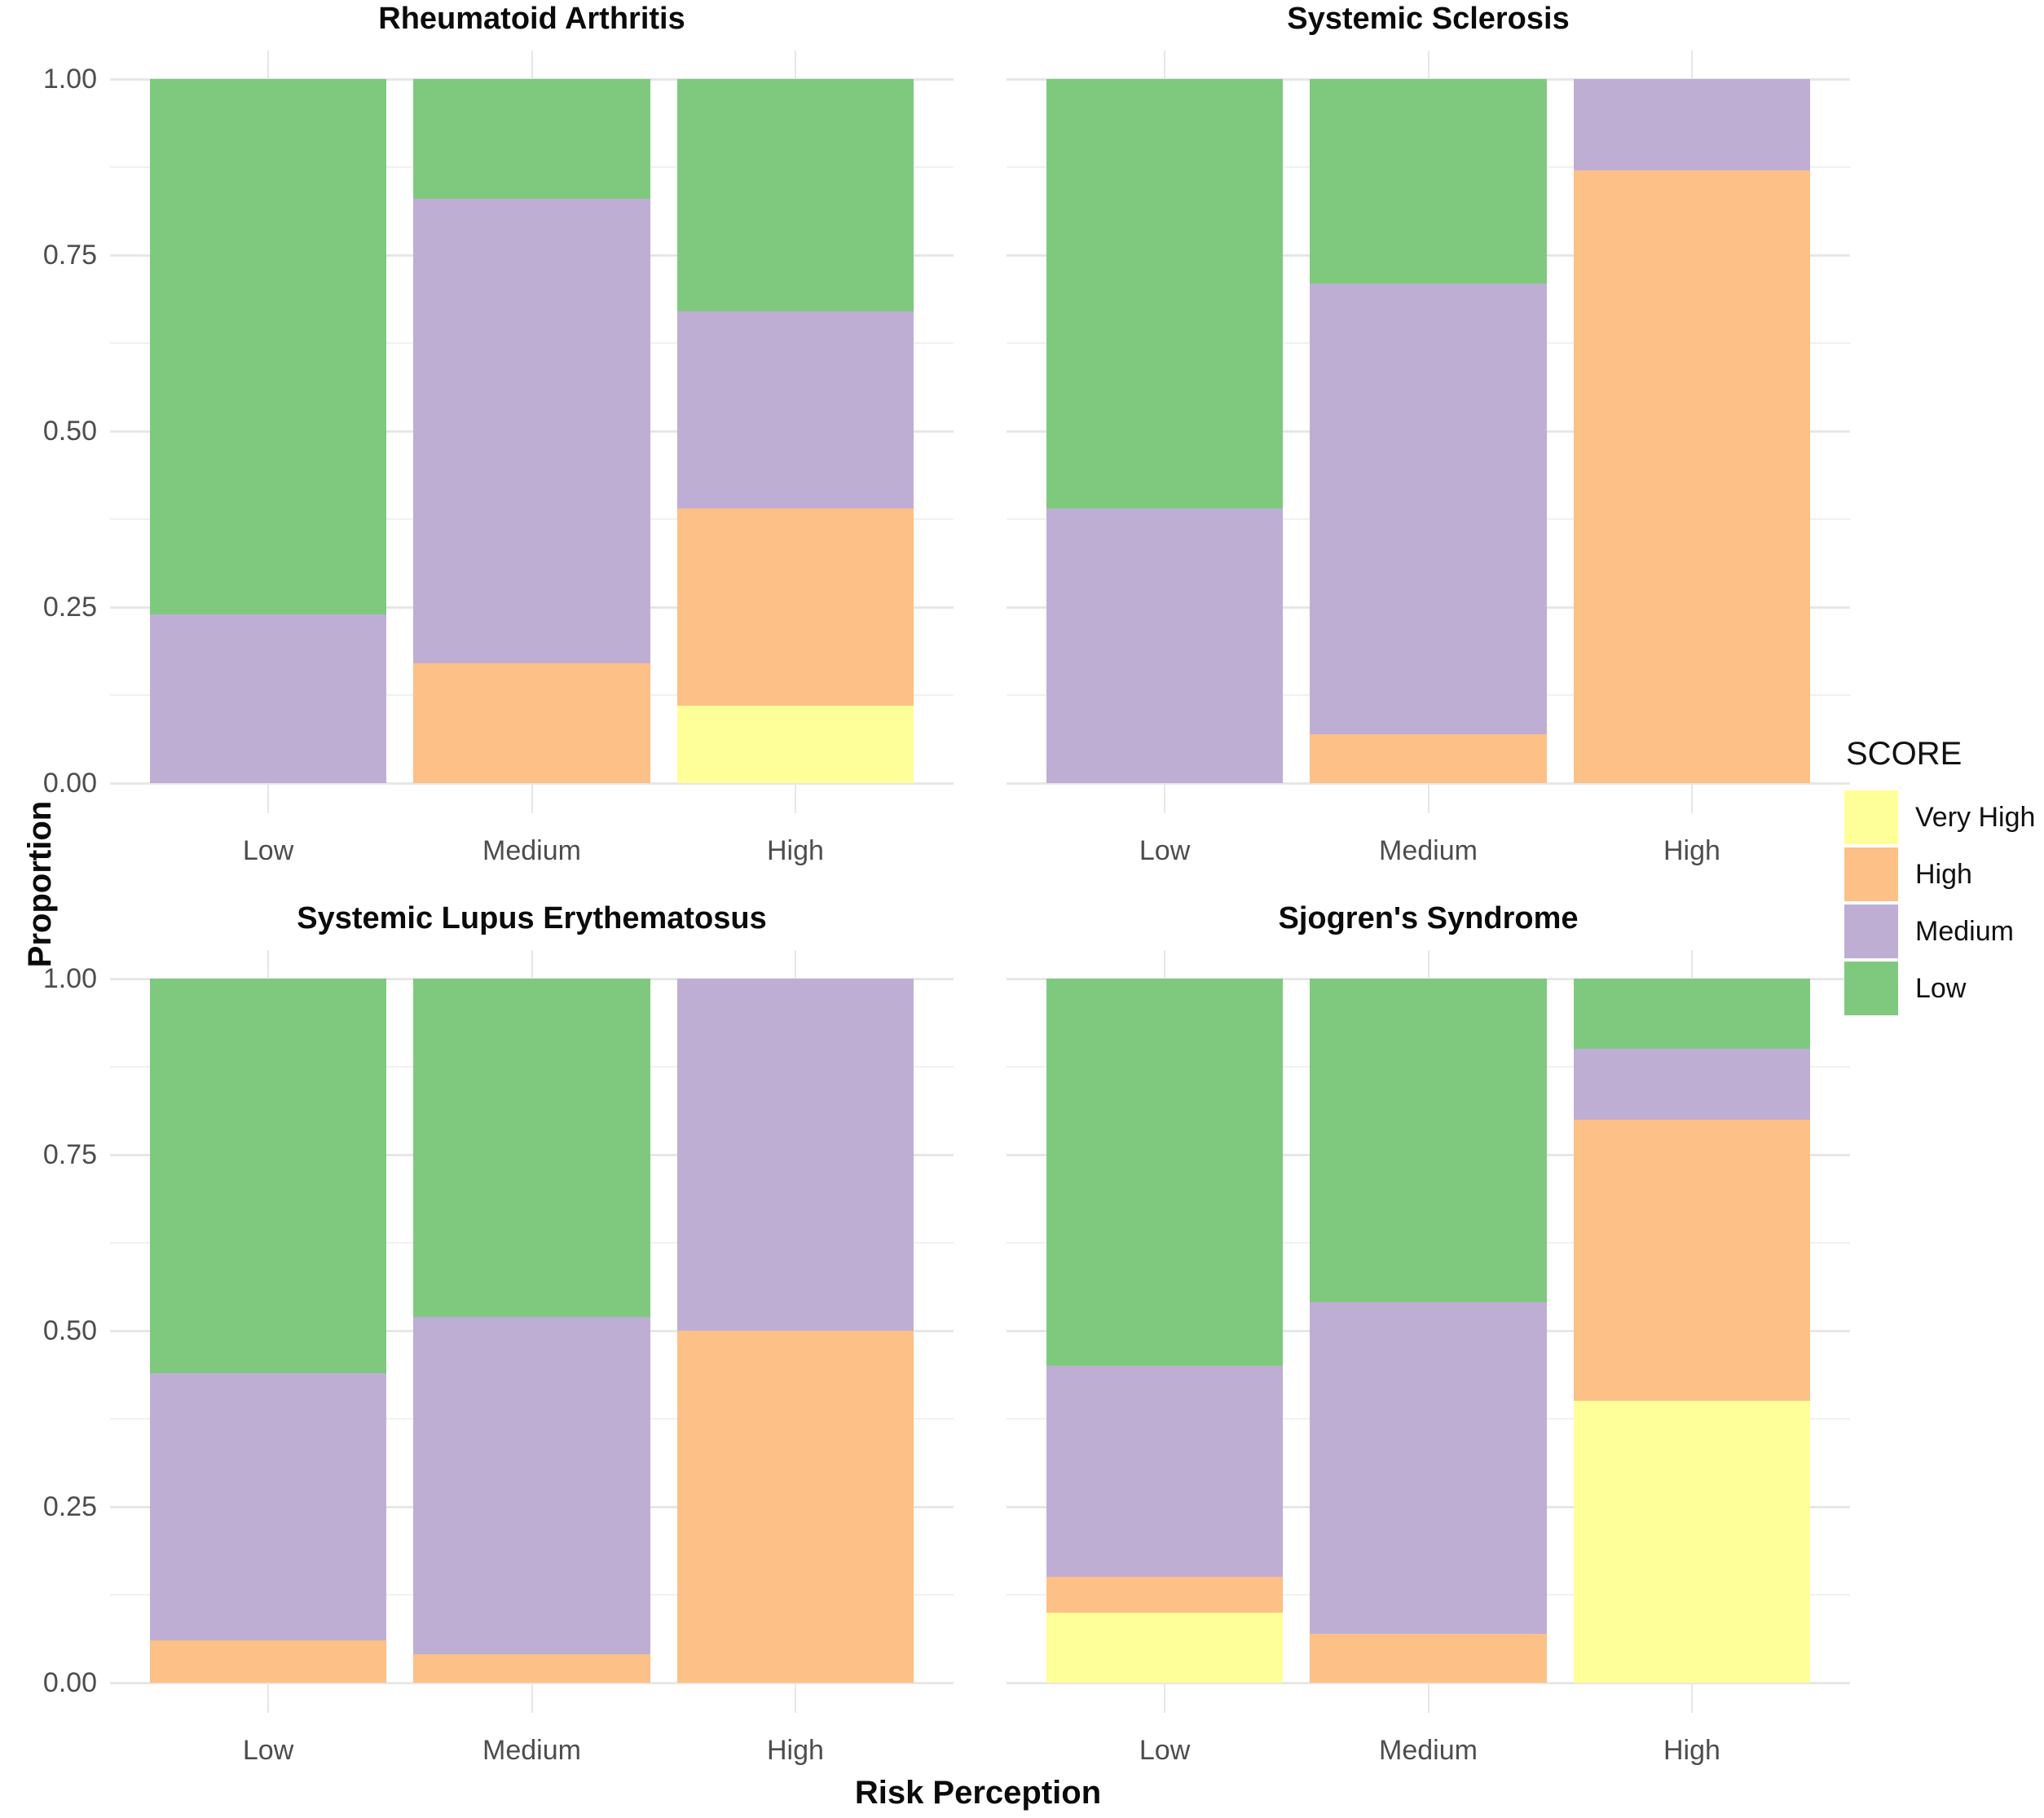 The width and height of the screenshot is (2044, 1818). Describe the element at coordinates (1871, 931) in the screenshot. I see `legend-key-medium` at that location.